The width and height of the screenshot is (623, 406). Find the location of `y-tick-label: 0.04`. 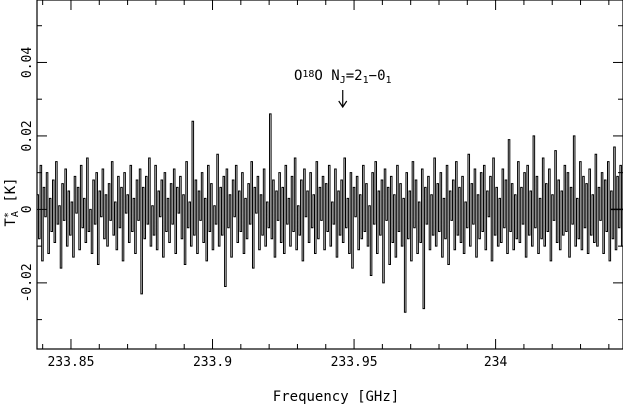

y-tick-label: 0.04 is located at coordinates (27, 62).